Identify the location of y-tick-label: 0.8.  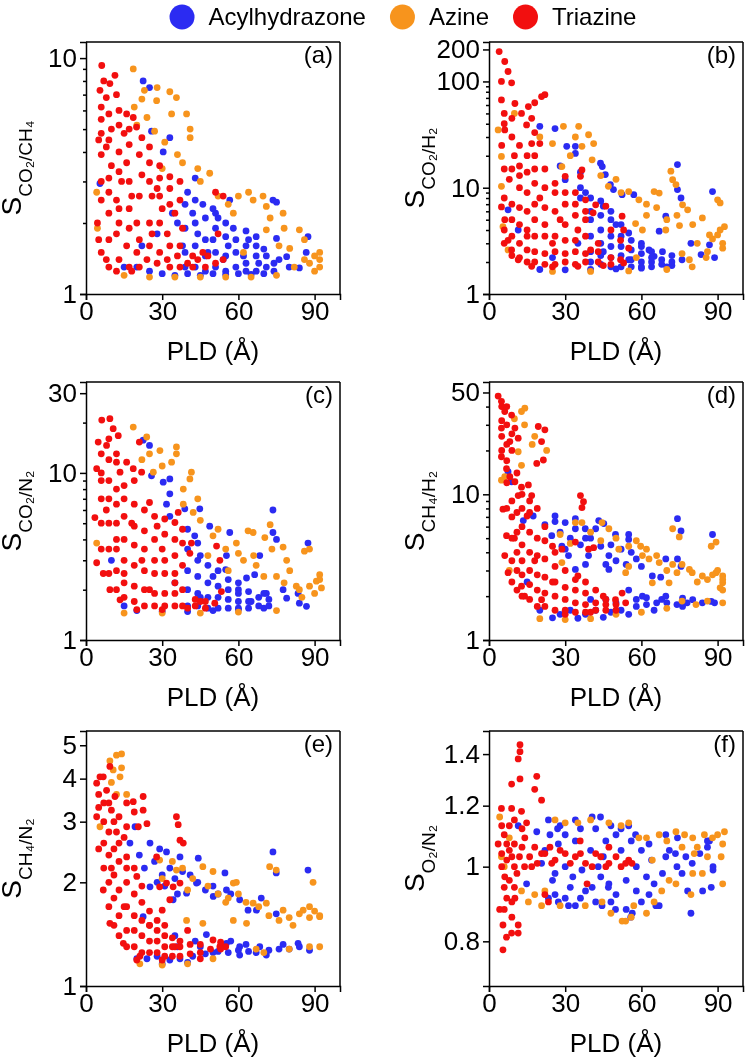
(461, 941).